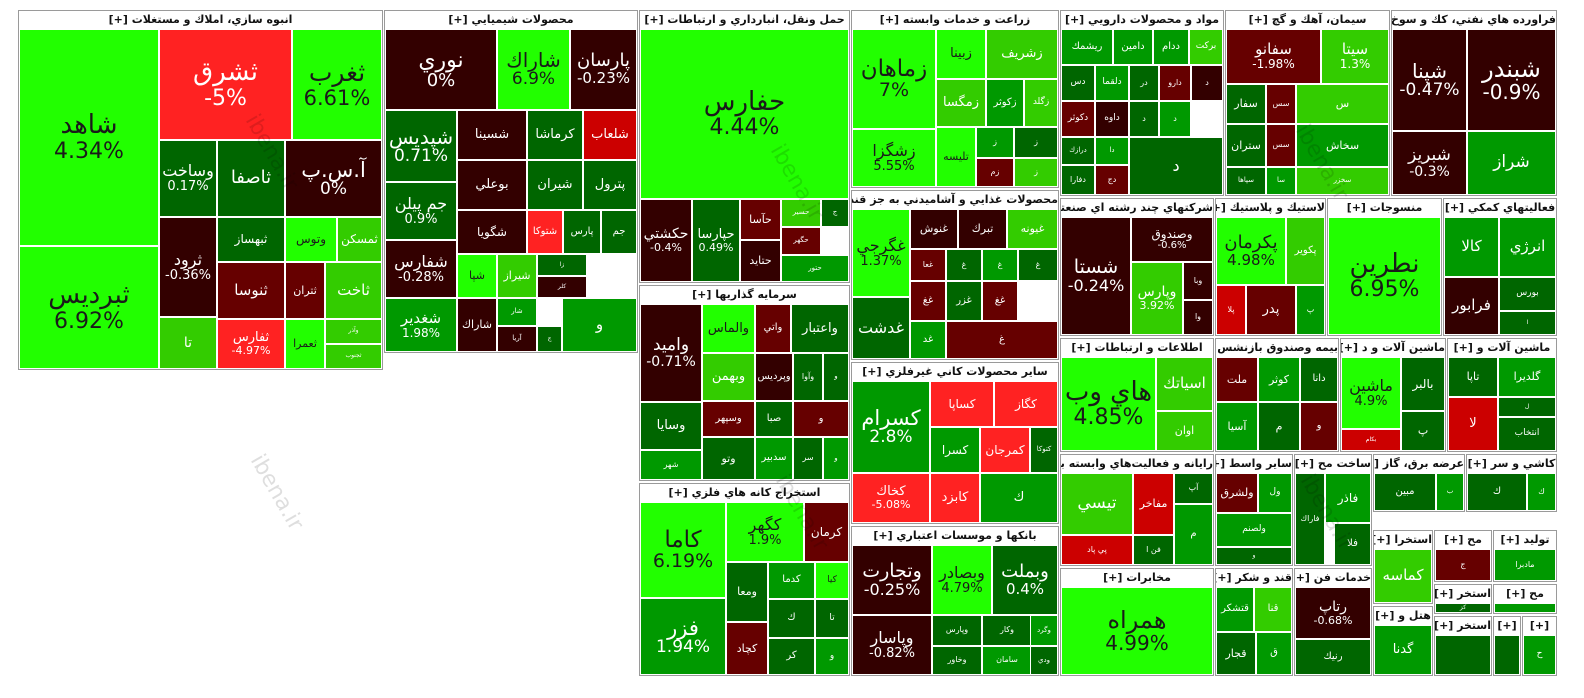 This screenshot has width=1584, height=698. I want to click on stock-tile: كخاك -5.08%, so click(891, 498).